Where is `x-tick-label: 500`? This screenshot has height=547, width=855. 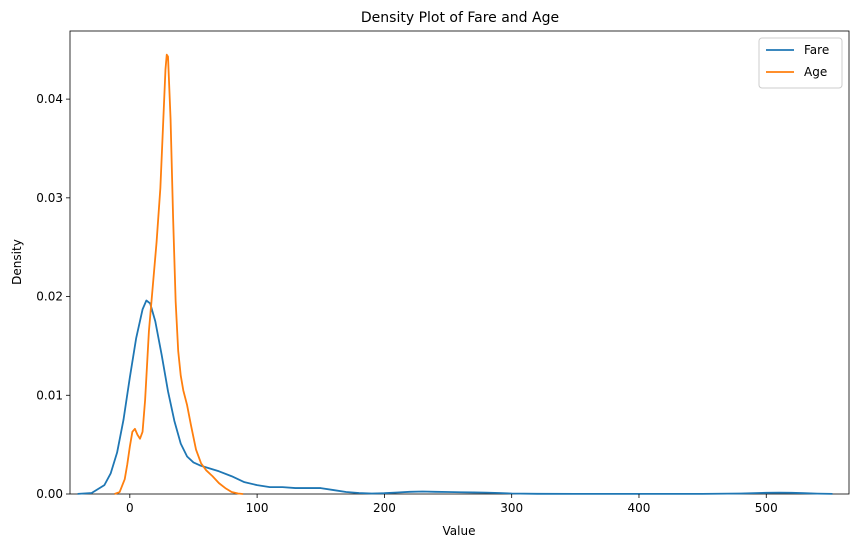 x-tick-label: 500 is located at coordinates (766, 508).